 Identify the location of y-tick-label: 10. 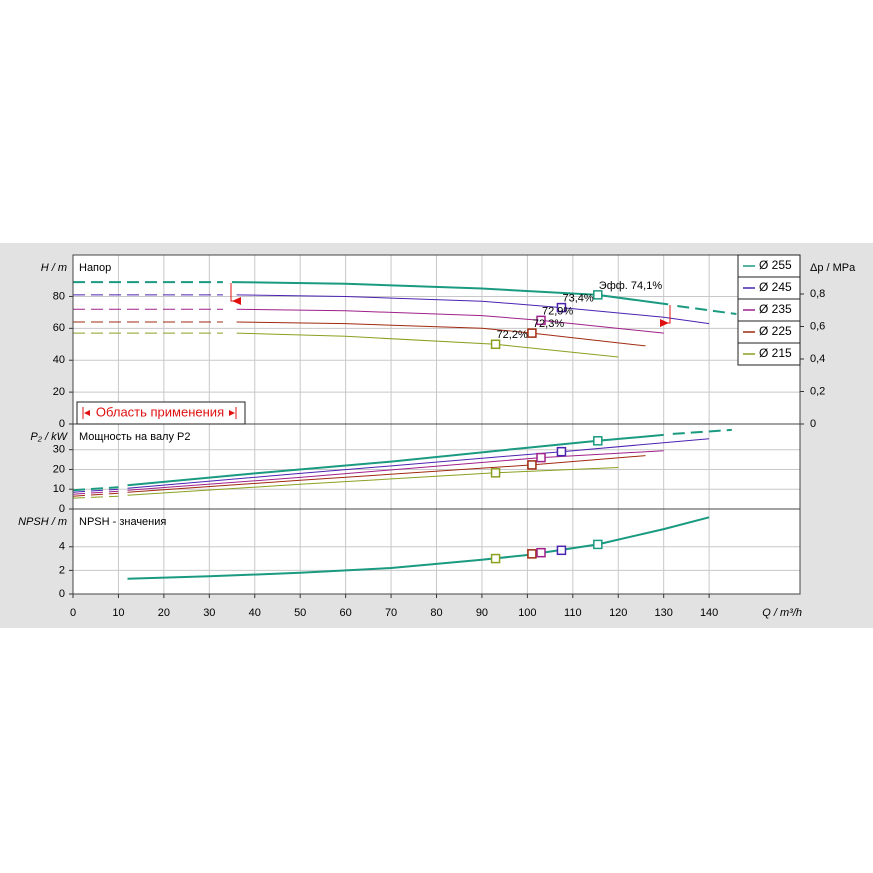
(59, 489).